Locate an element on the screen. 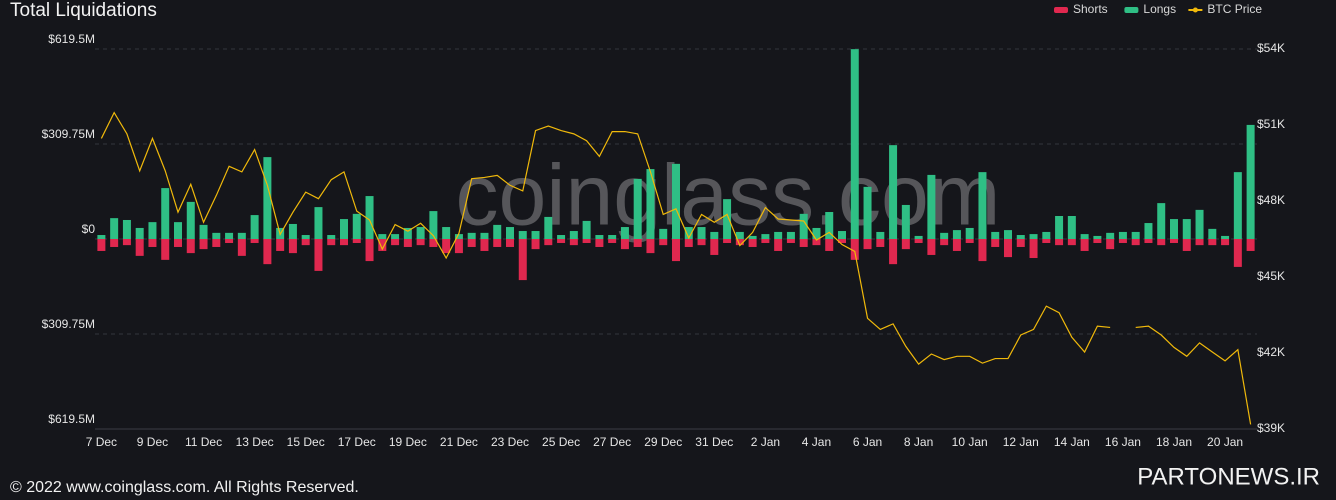 This screenshot has width=1336, height=500. x-tick-label: 9 Dec is located at coordinates (152, 442).